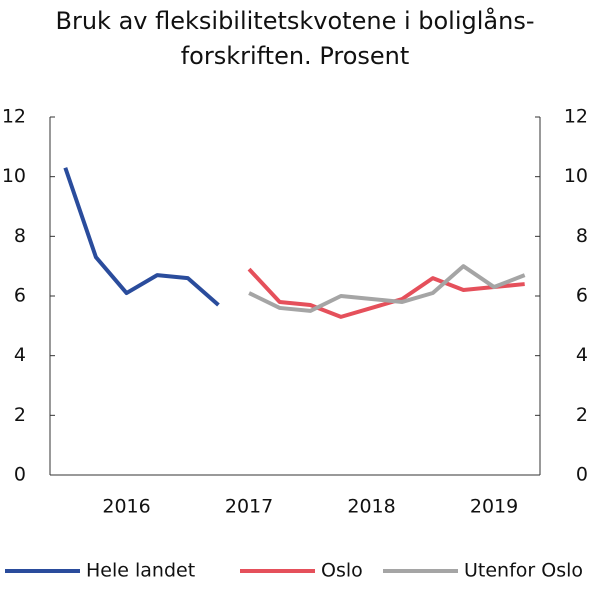 The width and height of the screenshot is (590, 591). Describe the element at coordinates (20, 296) in the screenshot. I see `y-tick-label: 6` at that location.